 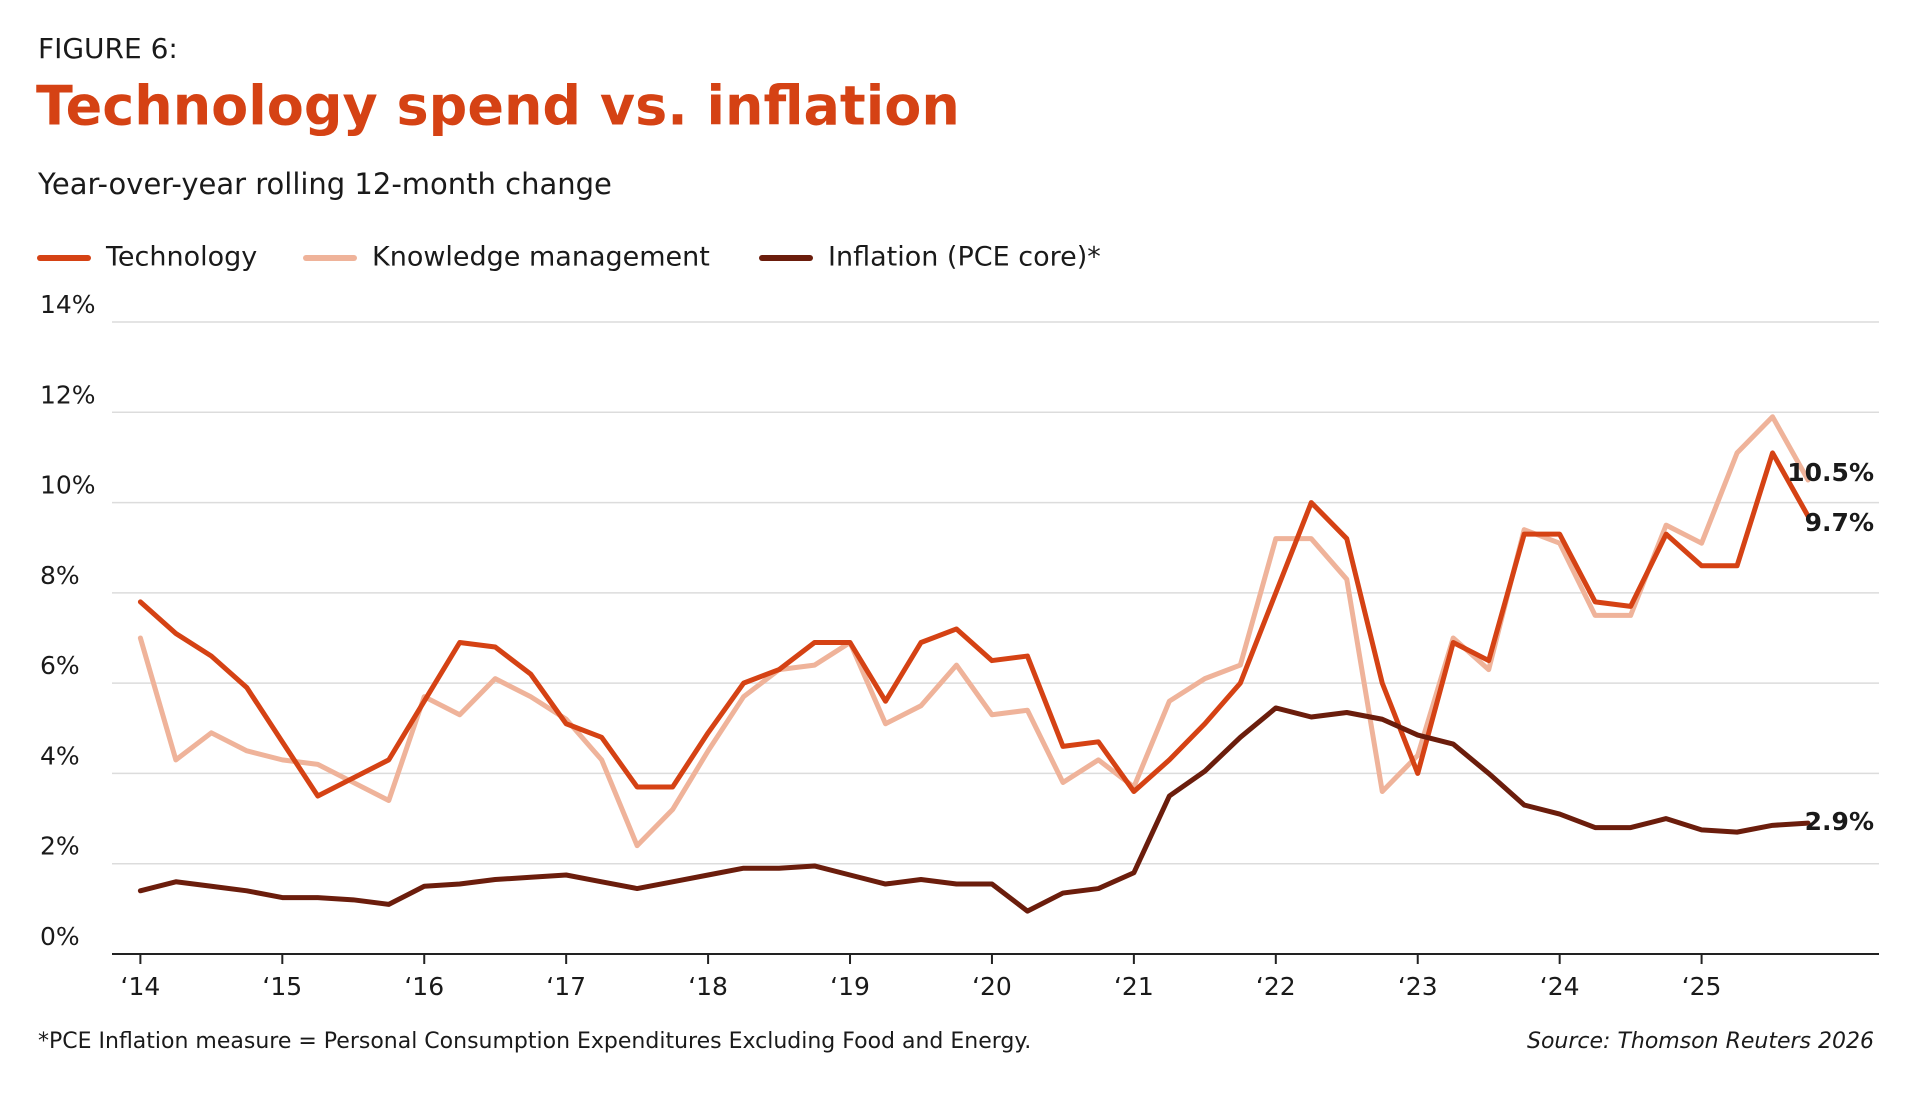 I want to click on y-tick-label: 0%, so click(x=60, y=936).